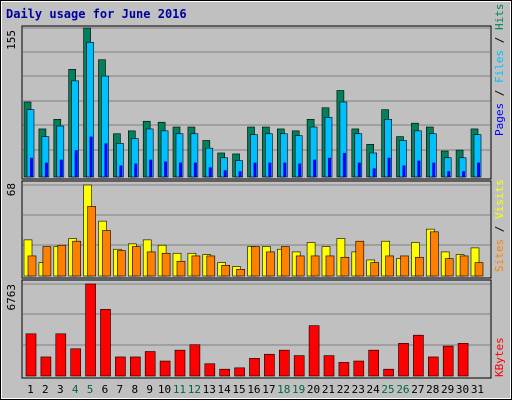  What do you see at coordinates (194, 389) in the screenshot?
I see `x-tick-label: 12` at bounding box center [194, 389].